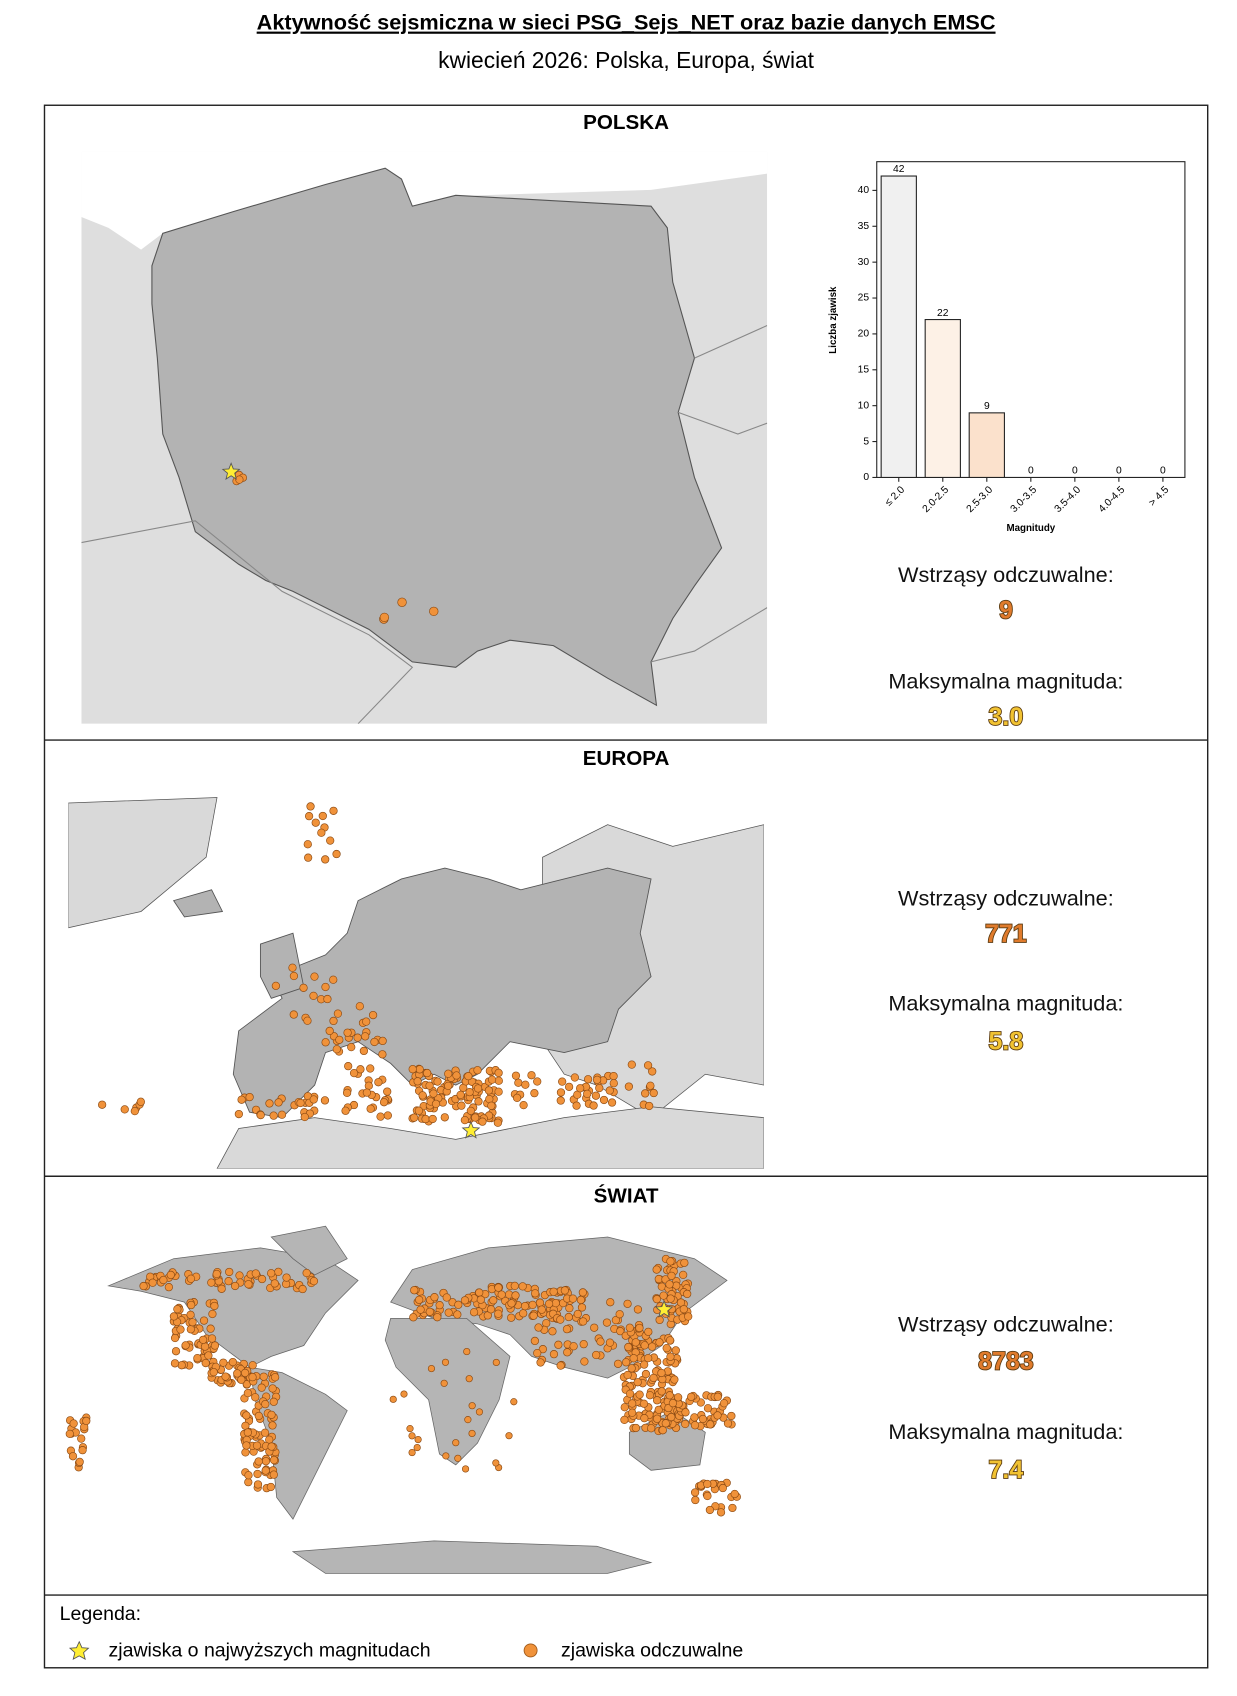 This screenshot has height=1696, width=1237. What do you see at coordinates (652, 1651) in the screenshot?
I see `legend-label: zjawiska odczuwalne` at bounding box center [652, 1651].